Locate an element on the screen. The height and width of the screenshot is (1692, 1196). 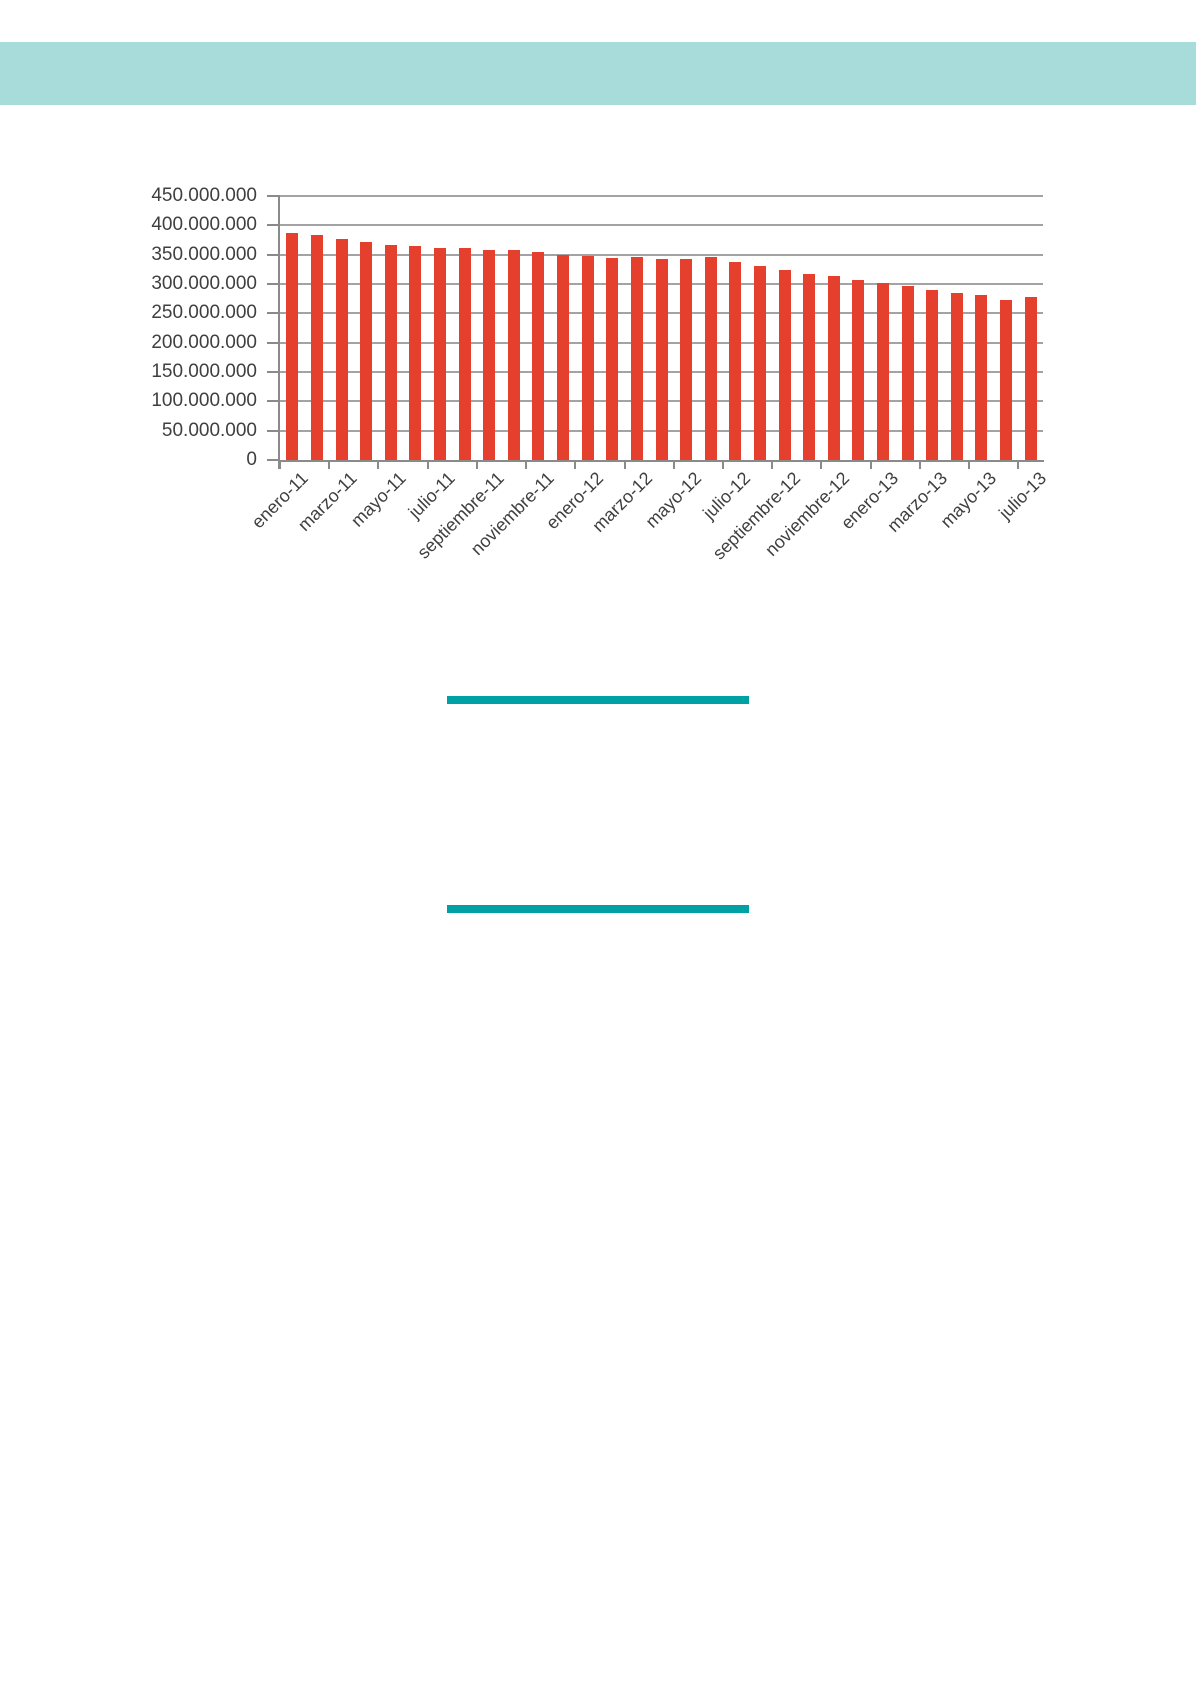
teal-divider-top is located at coordinates (598, 700).